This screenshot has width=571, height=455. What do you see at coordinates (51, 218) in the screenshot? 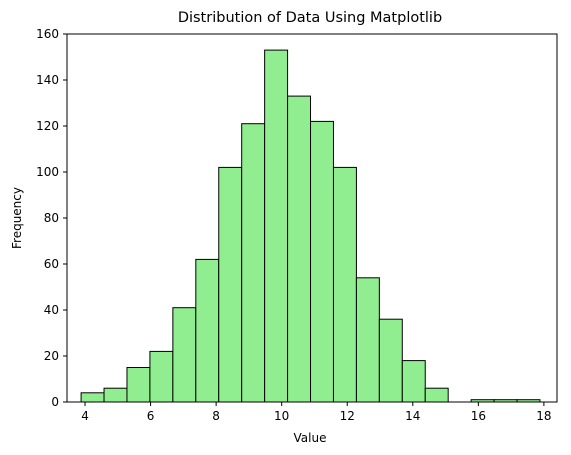
I see `y-tick-label: 80` at bounding box center [51, 218].